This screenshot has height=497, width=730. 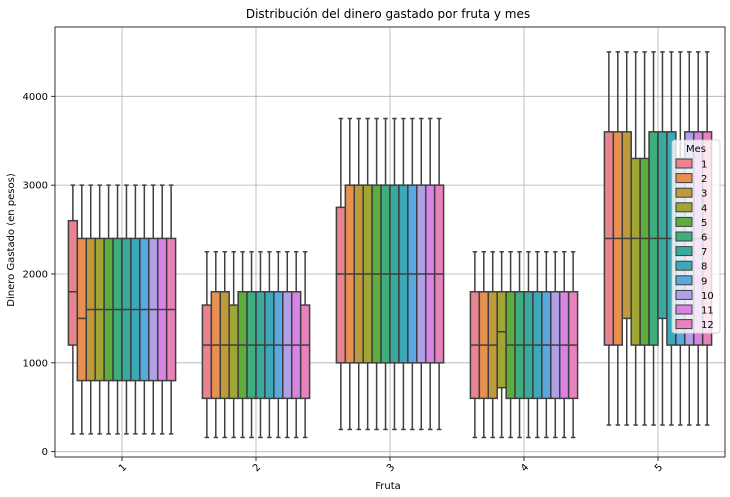 I want to click on y-axis-label: Dinero Gastado (en pesos), so click(x=11, y=240).